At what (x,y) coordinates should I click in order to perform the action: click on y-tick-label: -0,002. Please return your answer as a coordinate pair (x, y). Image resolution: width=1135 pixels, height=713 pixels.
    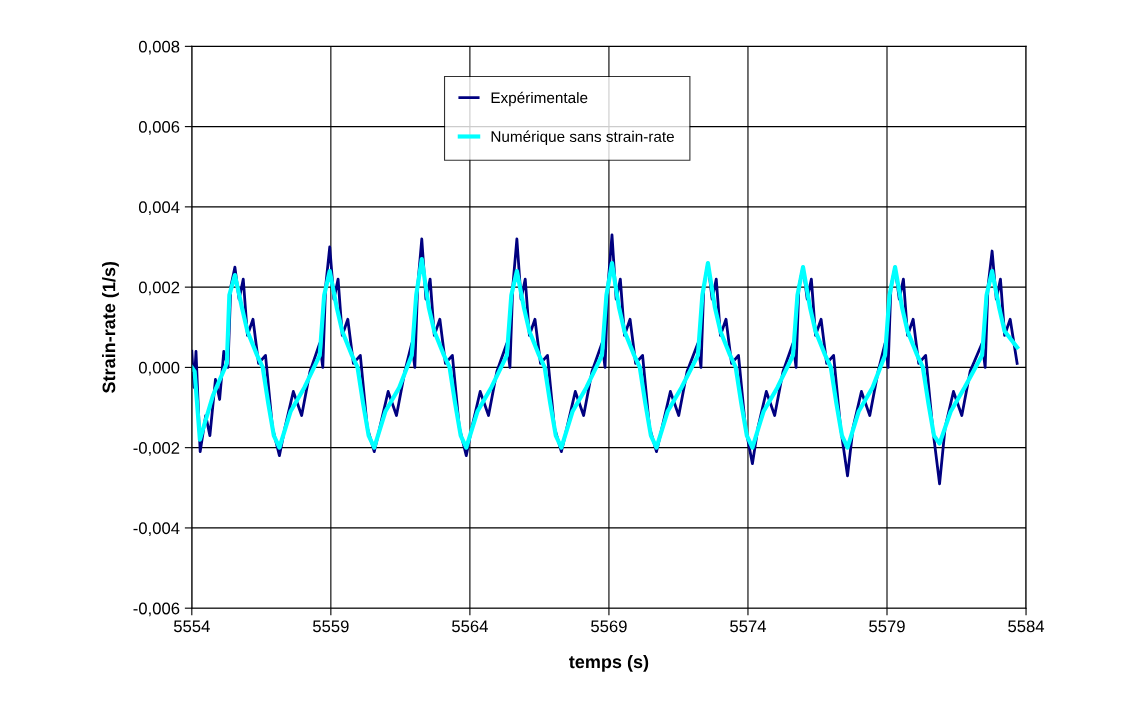
    Looking at the image, I should click on (156, 449).